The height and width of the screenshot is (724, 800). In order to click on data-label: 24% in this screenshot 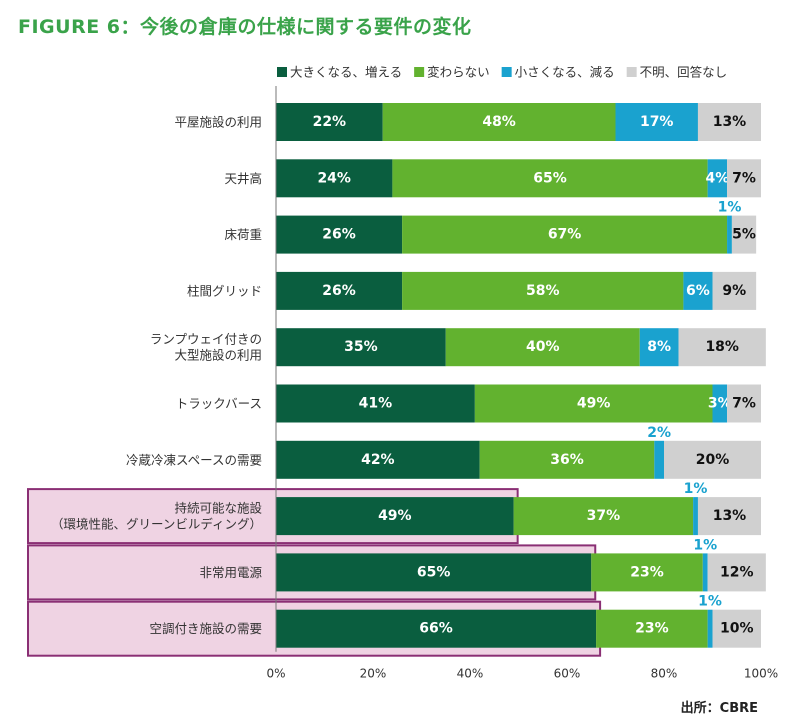, I will do `click(334, 178)`.